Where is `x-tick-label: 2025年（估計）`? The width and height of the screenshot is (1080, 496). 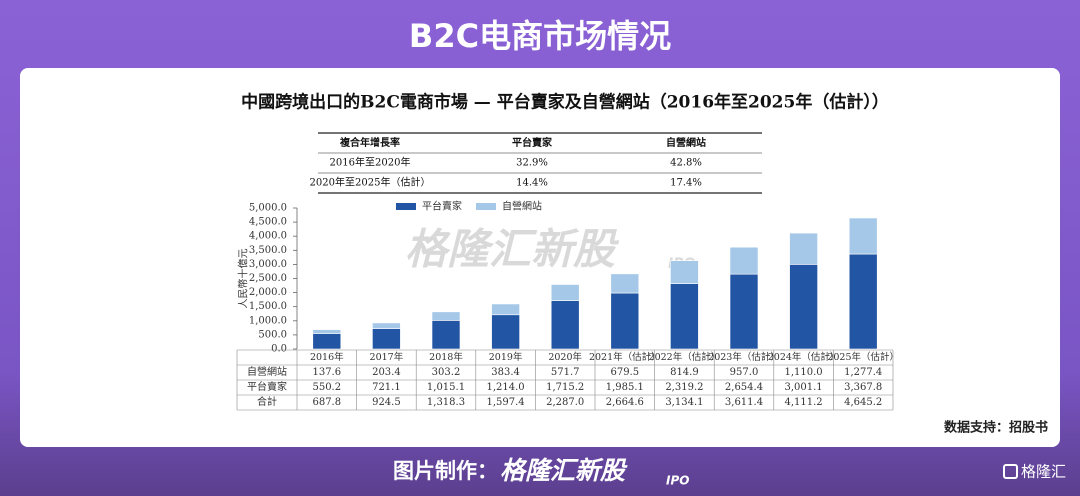 x-tick-label: 2025年（估計） is located at coordinates (863, 357).